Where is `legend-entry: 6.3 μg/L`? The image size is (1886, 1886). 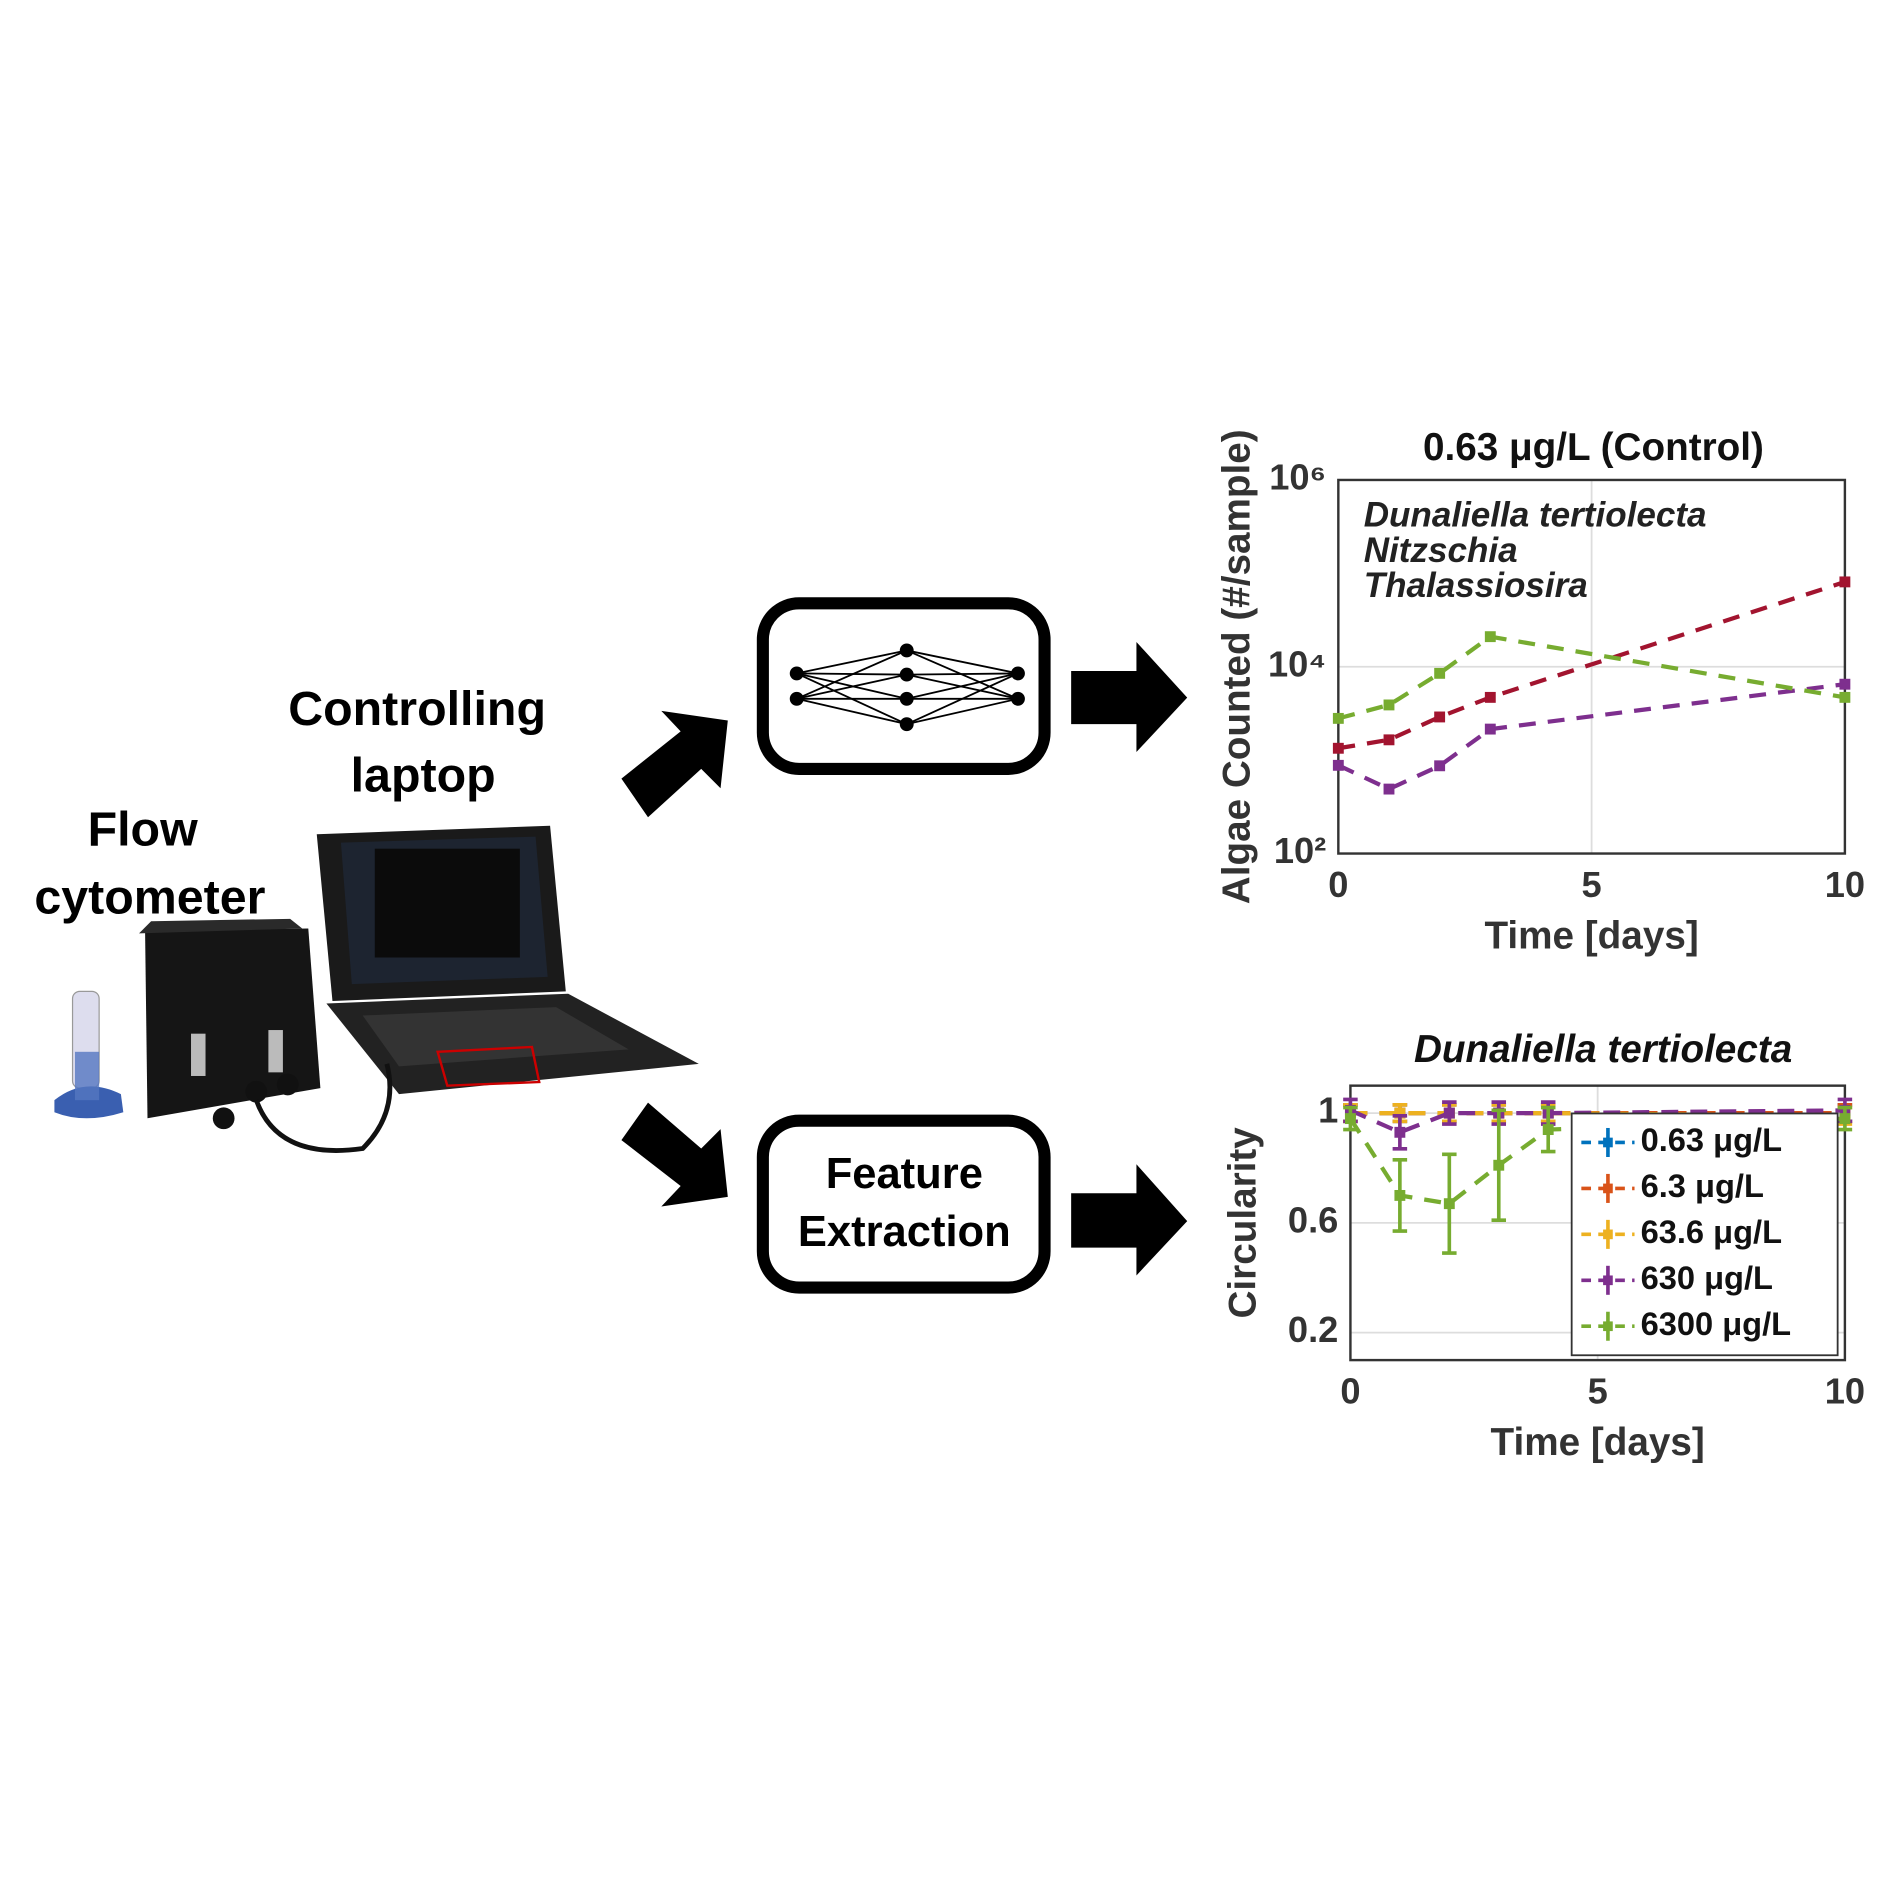 legend-entry: 6.3 μg/L is located at coordinates (1702, 1185).